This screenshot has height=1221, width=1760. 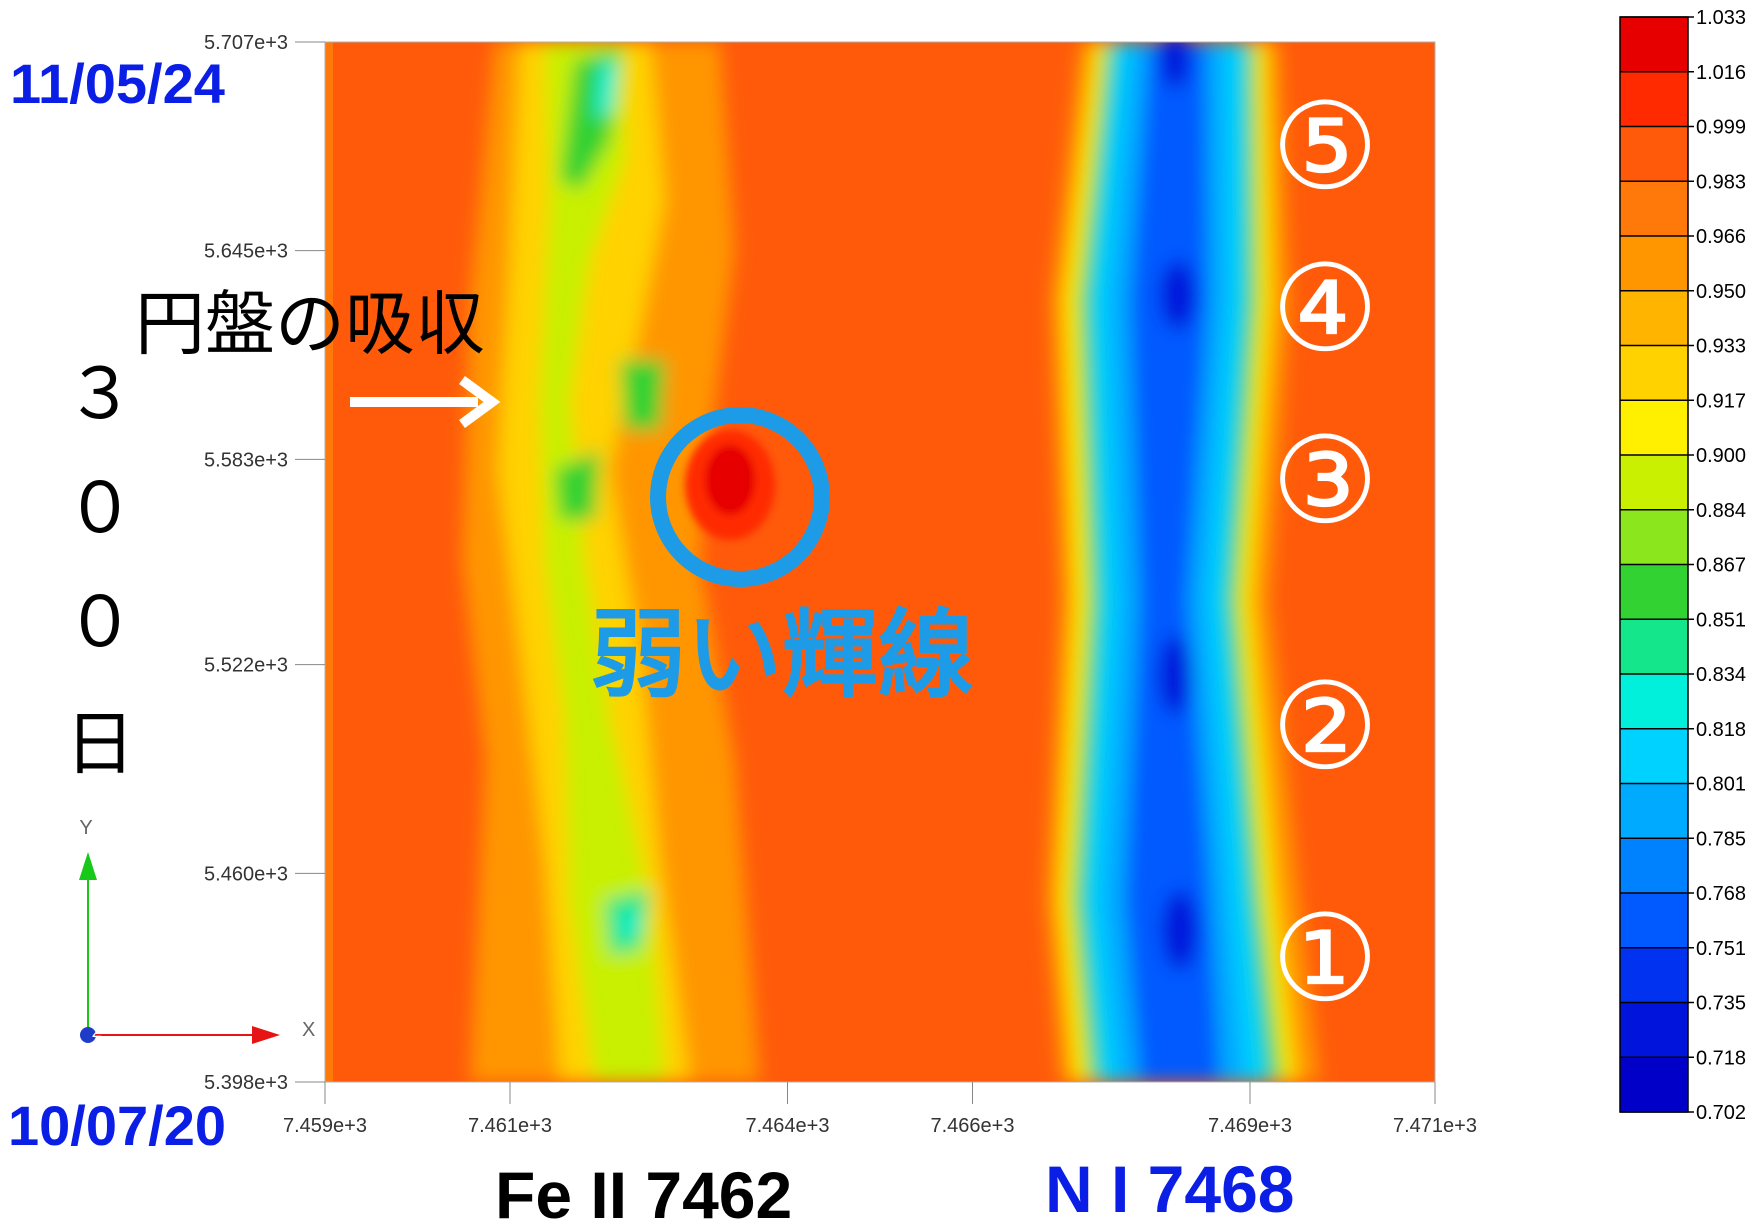 What do you see at coordinates (1721, 401) in the screenshot?
I see `colorbar-label: 0.917` at bounding box center [1721, 401].